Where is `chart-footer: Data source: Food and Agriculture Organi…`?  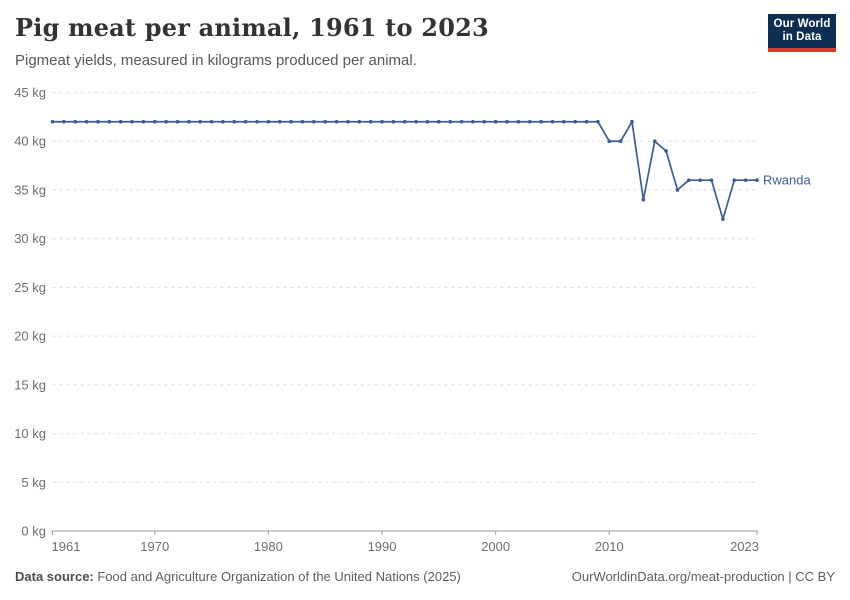 chart-footer: Data source: Food and Agriculture Organi… is located at coordinates (425, 576).